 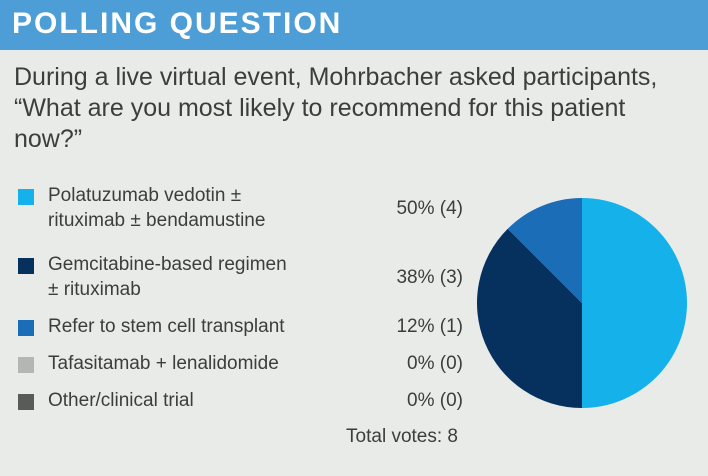 I want to click on header-bar: POLLING QUESTION, so click(x=354, y=25).